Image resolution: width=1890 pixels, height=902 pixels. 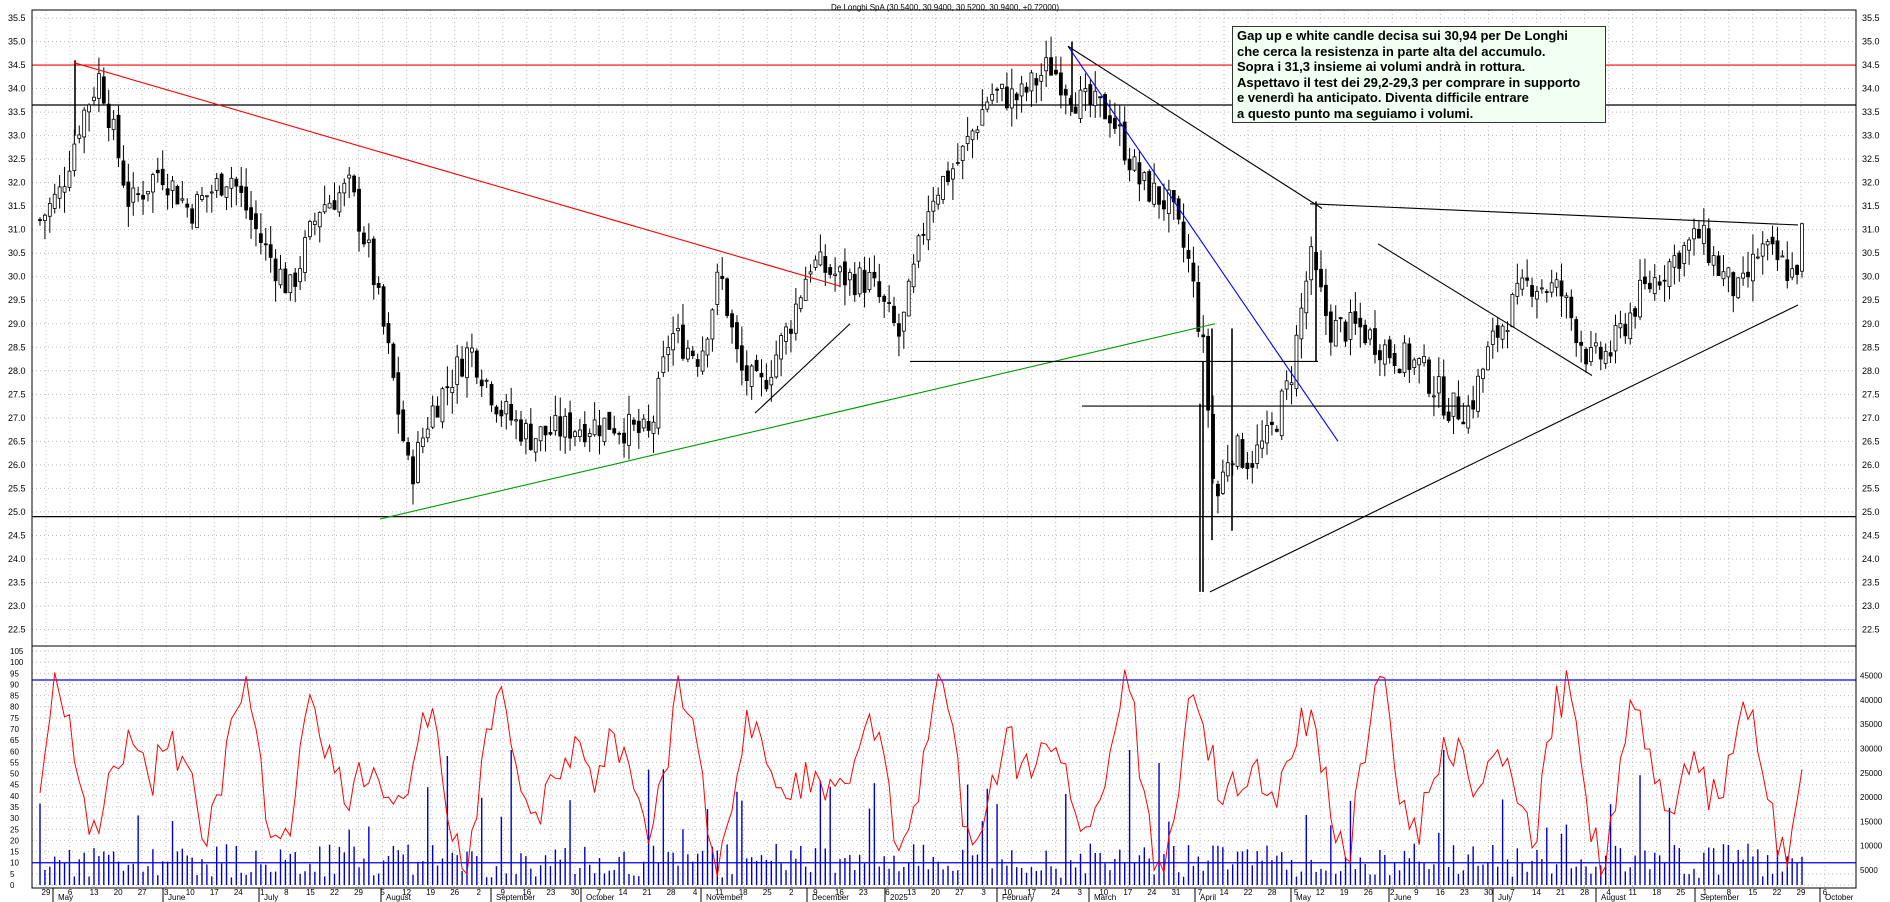 What do you see at coordinates (17, 371) in the screenshot?
I see `price-tick-label-left: 28.0` at bounding box center [17, 371].